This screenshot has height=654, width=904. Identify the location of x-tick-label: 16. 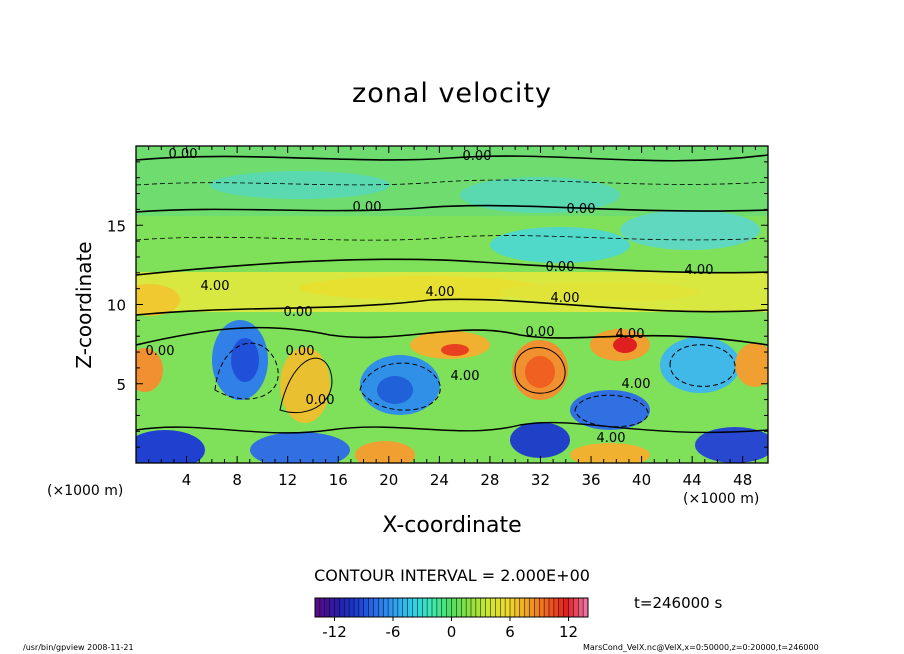
(338, 480).